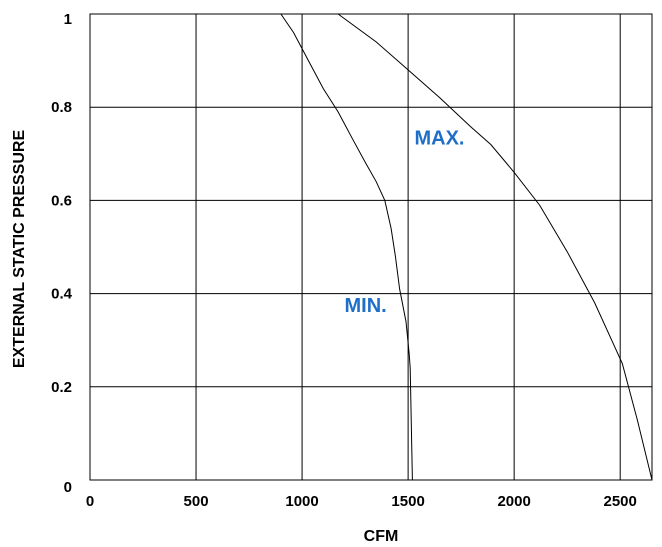 The width and height of the screenshot is (662, 547). Describe the element at coordinates (90, 501) in the screenshot. I see `x-tick-label: 0` at that location.